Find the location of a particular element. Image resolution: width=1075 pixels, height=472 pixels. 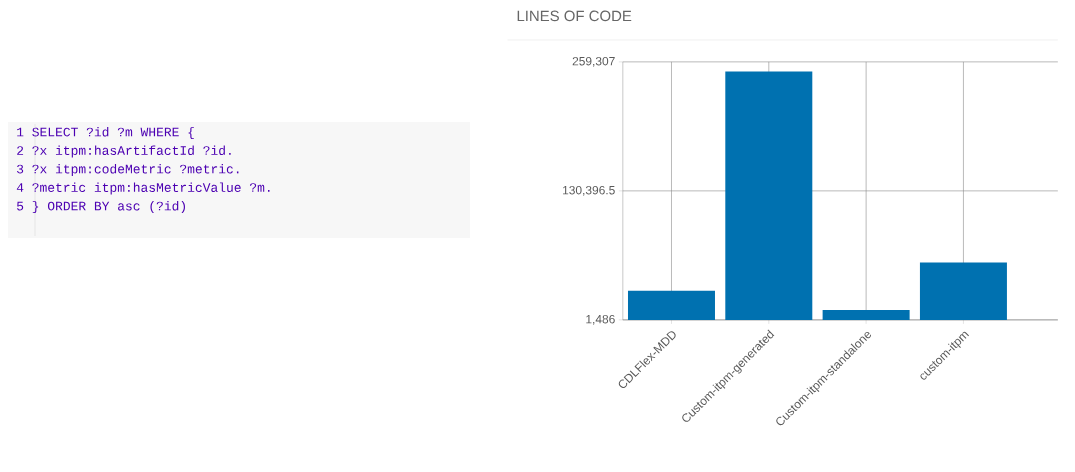

text: 2 ?x itpm:hasArtifactId ?id. is located at coordinates (124, 151).